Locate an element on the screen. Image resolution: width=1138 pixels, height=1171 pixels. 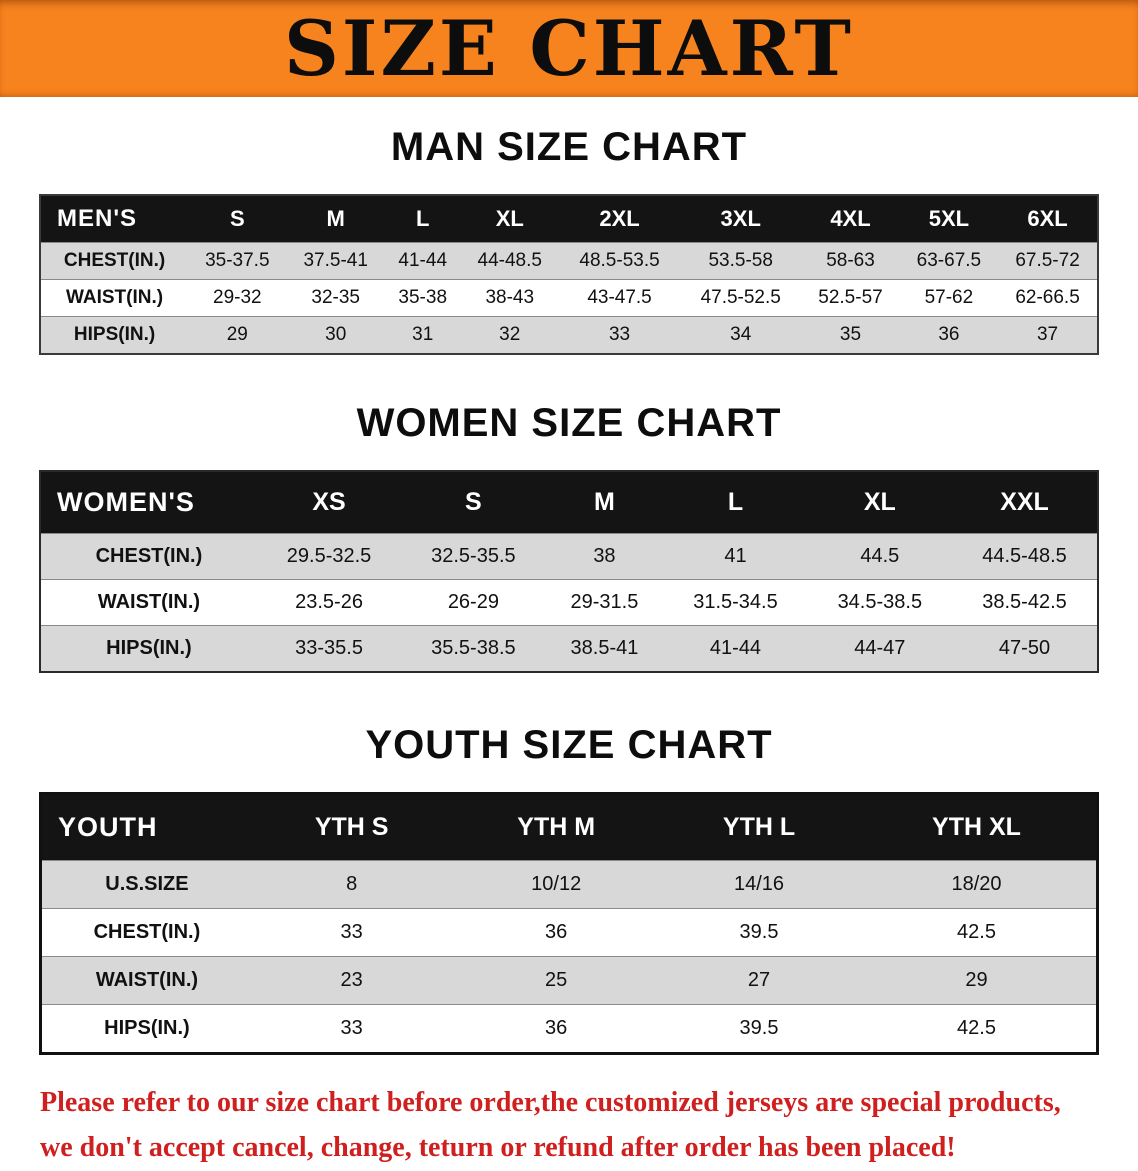
size-value-cell: 48.5-53.5 is located at coordinates (619, 260).